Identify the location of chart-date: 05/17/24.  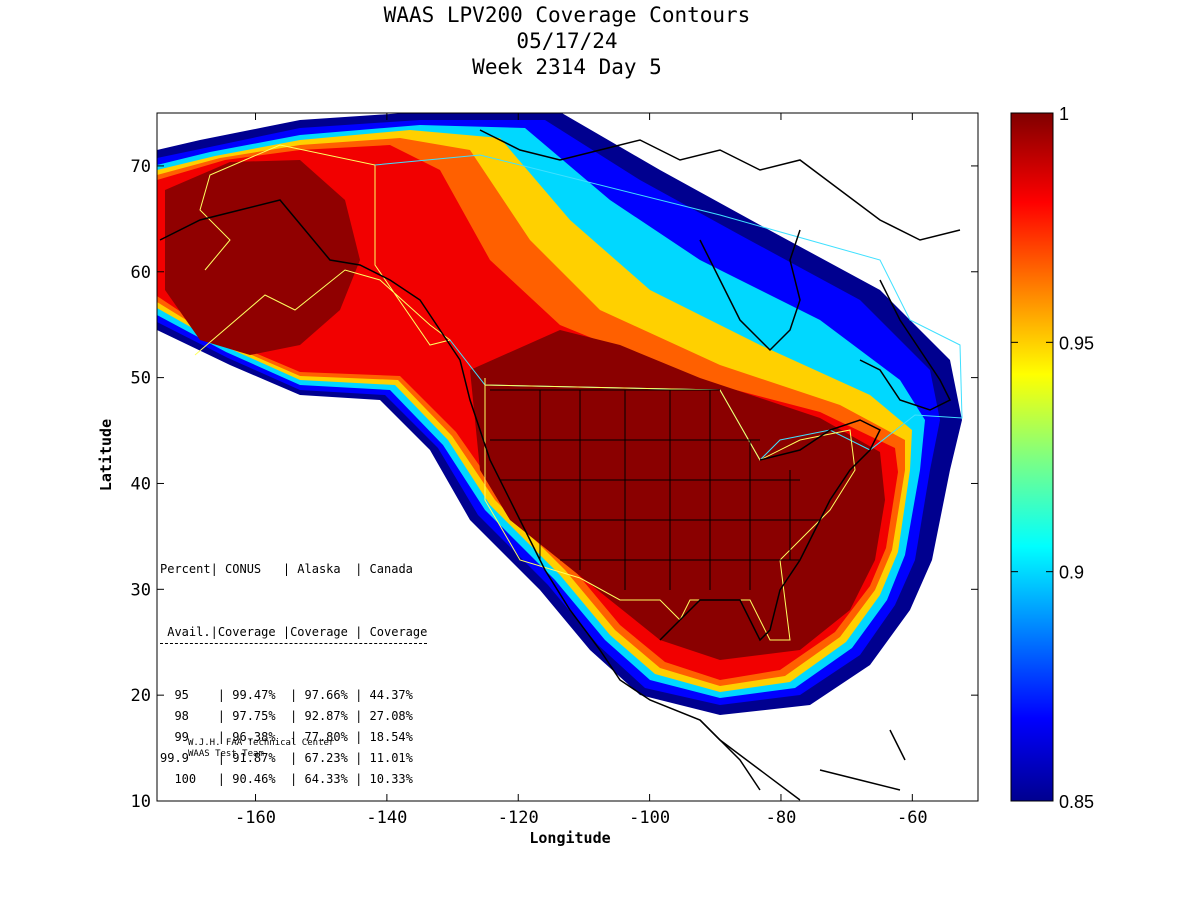
(567, 41).